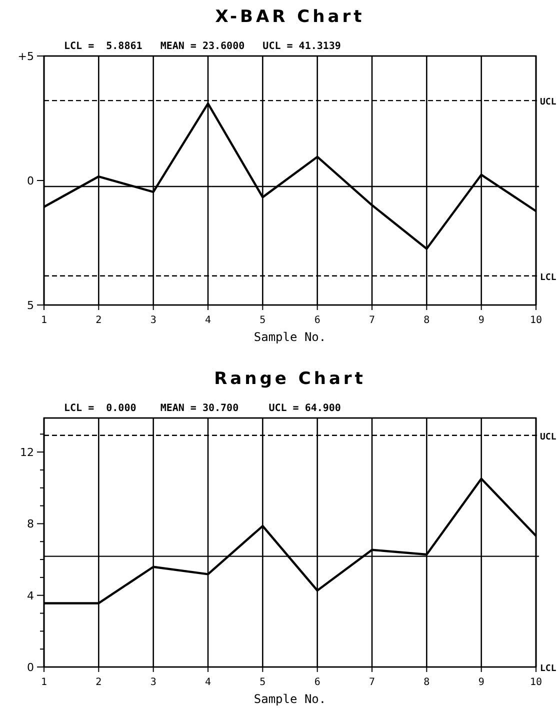 This screenshot has width=560, height=725. Describe the element at coordinates (27, 453) in the screenshot. I see `y-tick-label: 12` at that location.